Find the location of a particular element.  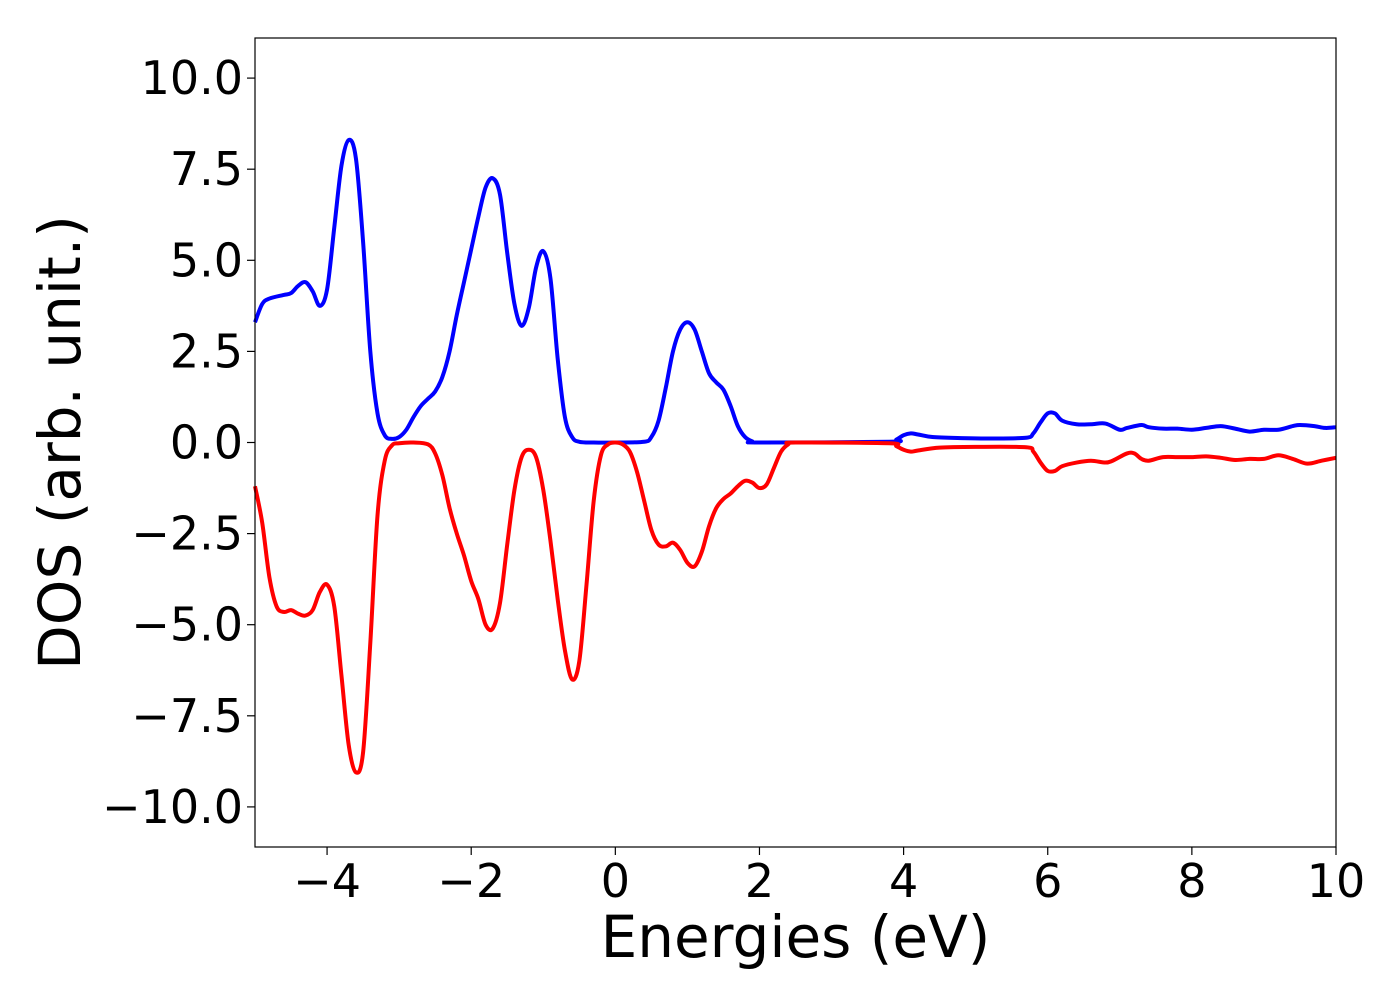

x-tick-label: 6 is located at coordinates (1047, 881).